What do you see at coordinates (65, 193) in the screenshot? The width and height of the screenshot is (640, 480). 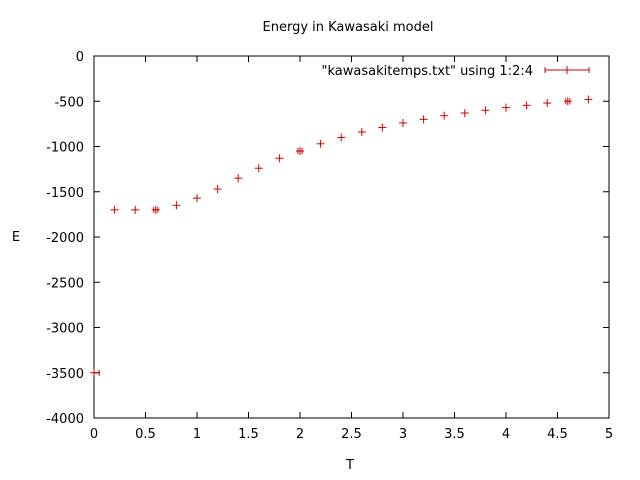 I see `y-tick-label: -1500` at bounding box center [65, 193].